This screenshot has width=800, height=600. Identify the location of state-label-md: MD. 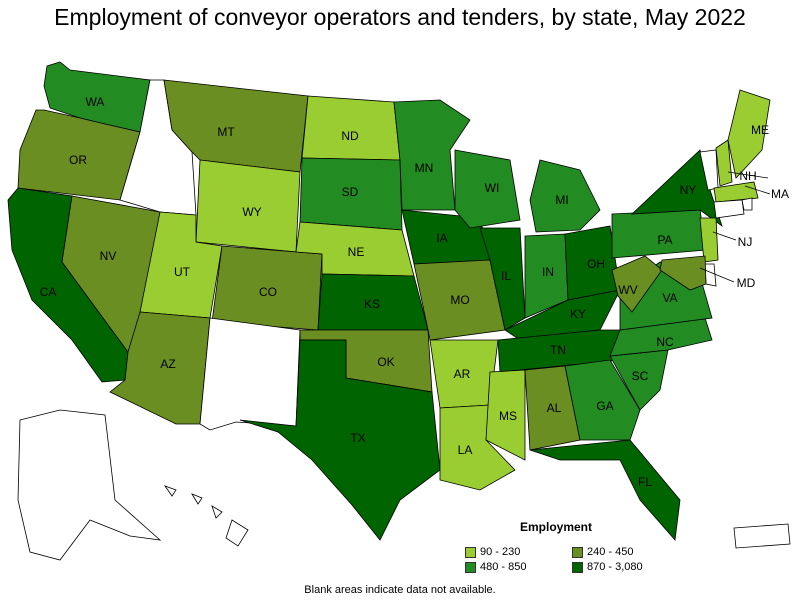
(746, 283).